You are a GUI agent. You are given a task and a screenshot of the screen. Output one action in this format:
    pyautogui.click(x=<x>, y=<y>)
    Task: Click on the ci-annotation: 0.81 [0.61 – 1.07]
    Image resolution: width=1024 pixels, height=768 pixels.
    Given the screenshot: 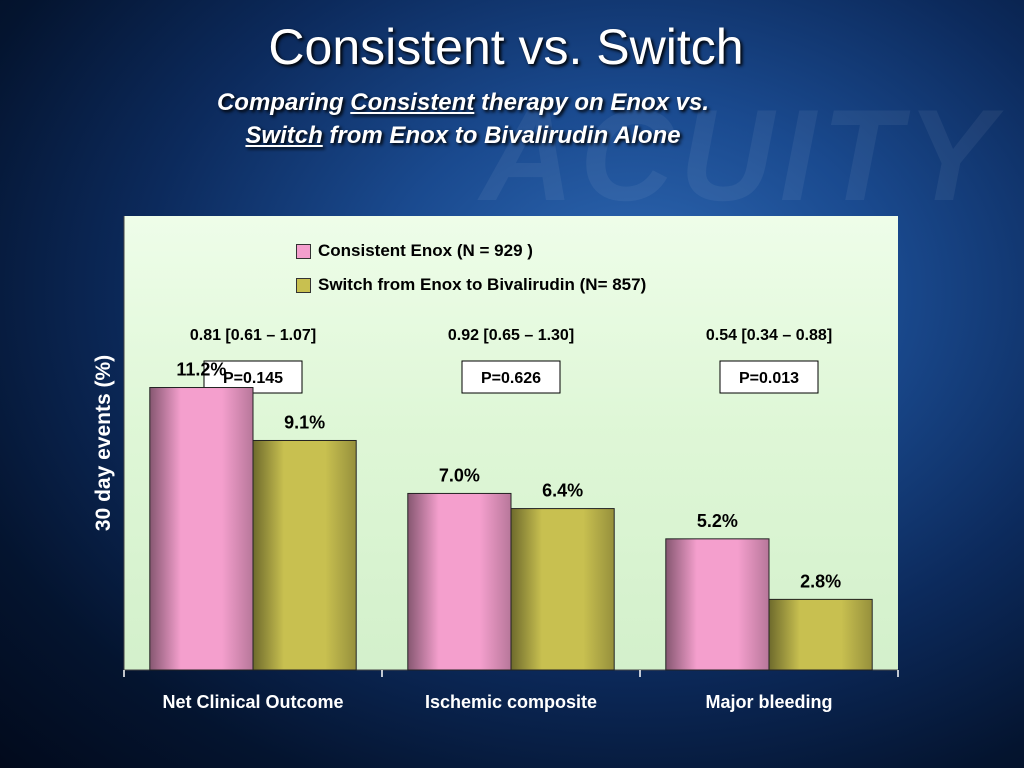 What is the action you would take?
    pyautogui.click(x=253, y=335)
    